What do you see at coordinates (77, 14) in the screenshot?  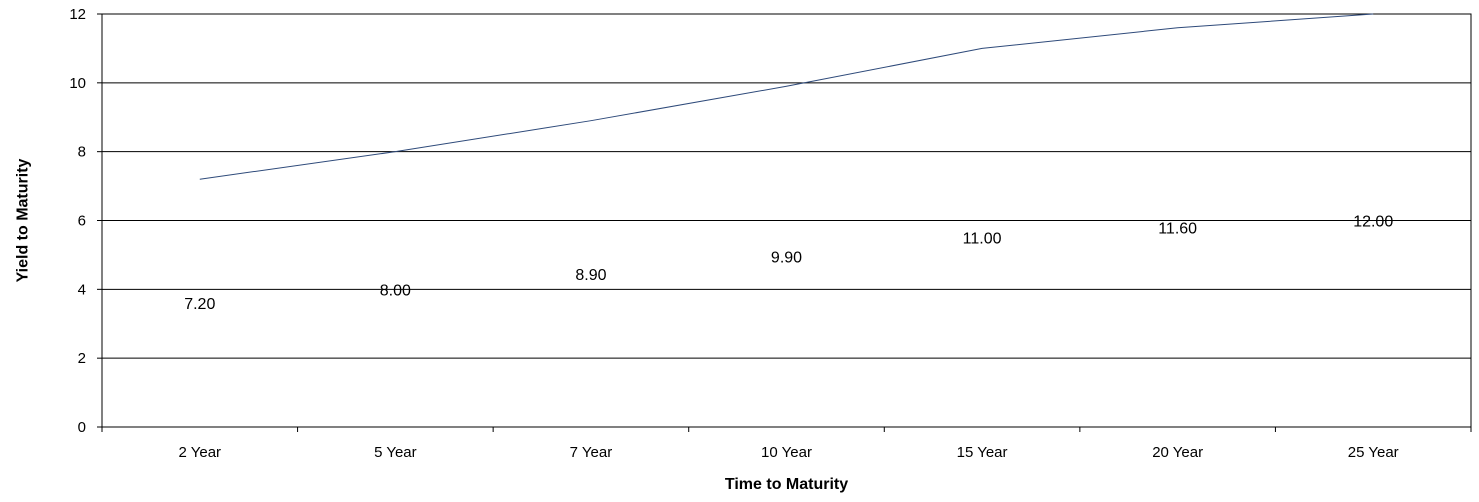 I see `y-tick-label: 12` at bounding box center [77, 14].